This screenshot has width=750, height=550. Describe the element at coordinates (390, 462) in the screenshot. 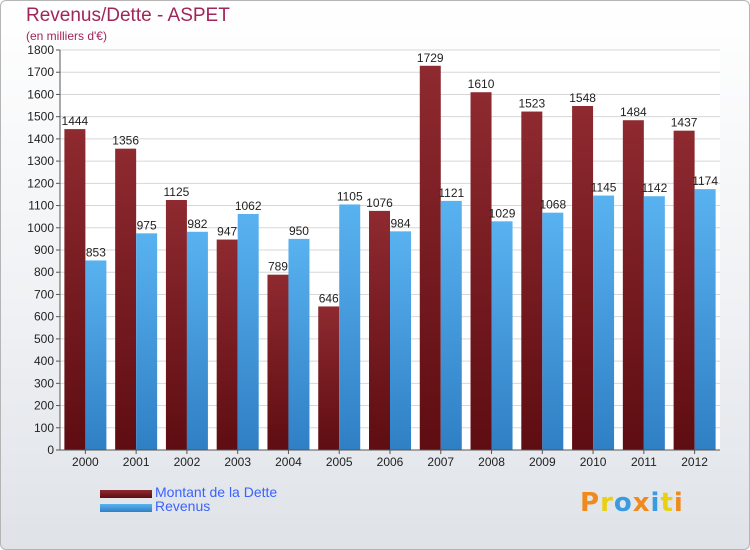

I see `x-tick-label: 2006` at that location.